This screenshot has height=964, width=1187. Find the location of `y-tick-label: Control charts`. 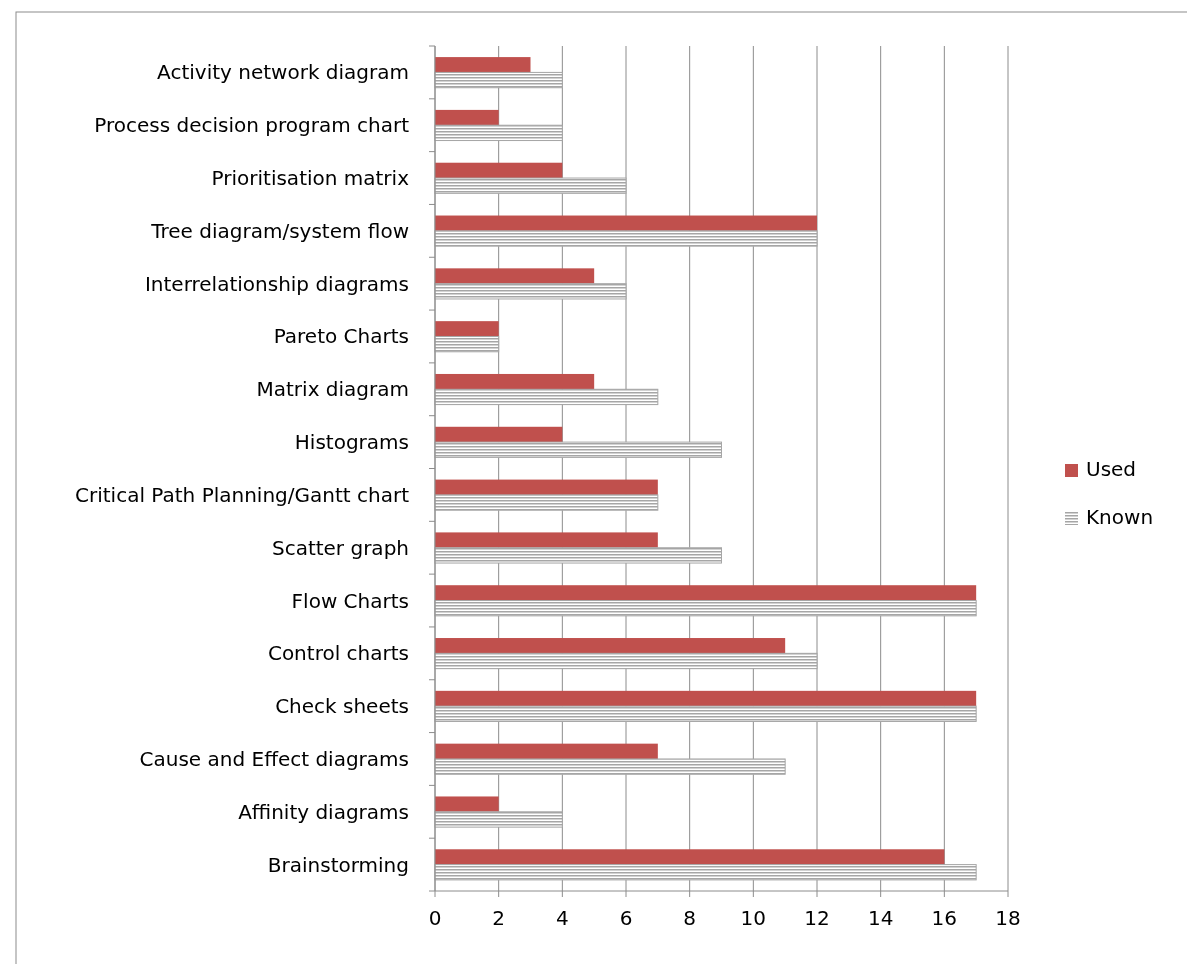

y-tick-label: Control charts is located at coordinates (338, 653).